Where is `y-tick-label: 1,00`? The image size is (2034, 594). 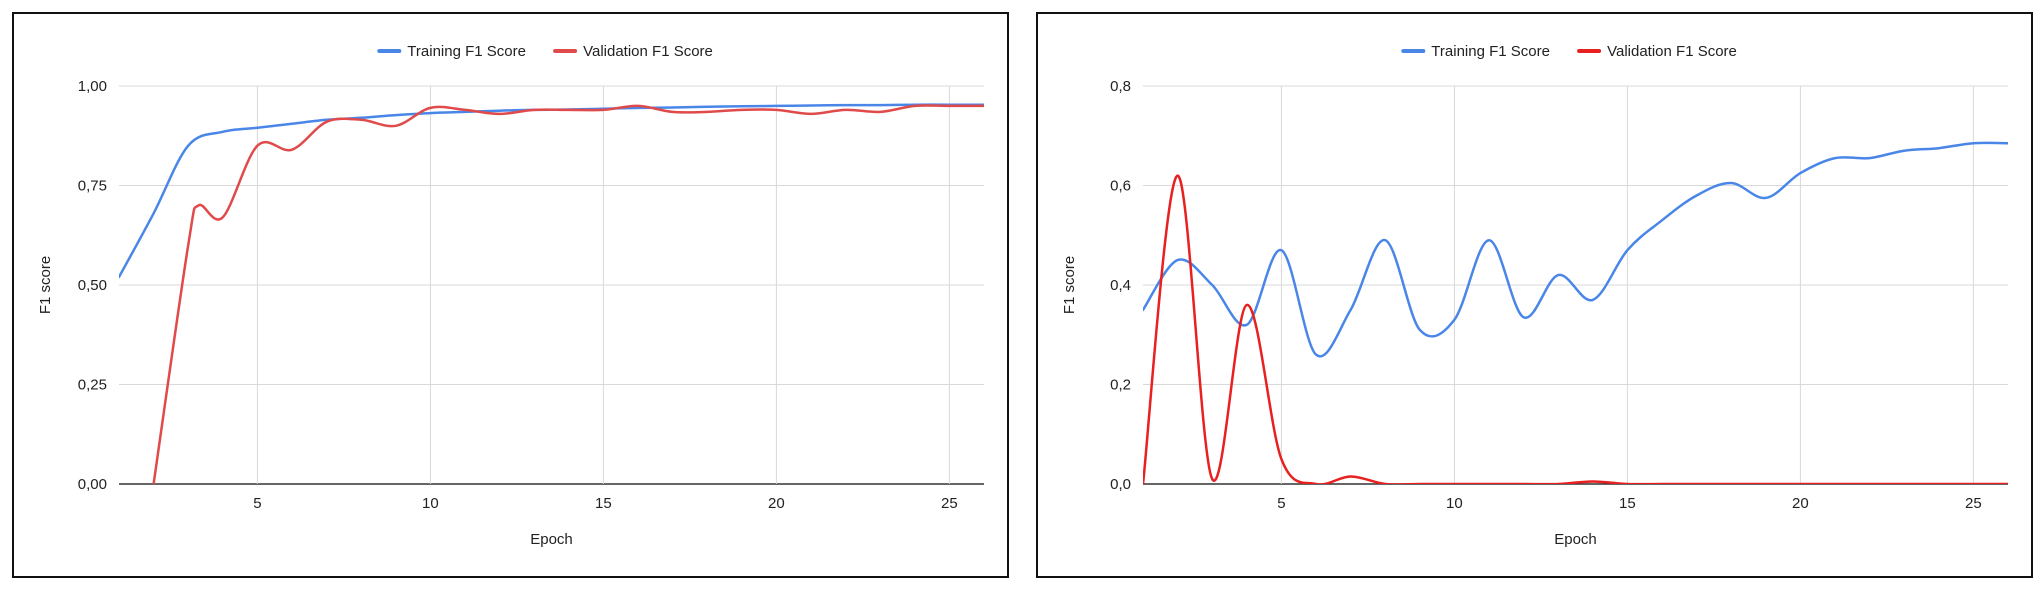 y-tick-label: 1,00 is located at coordinates (92, 86).